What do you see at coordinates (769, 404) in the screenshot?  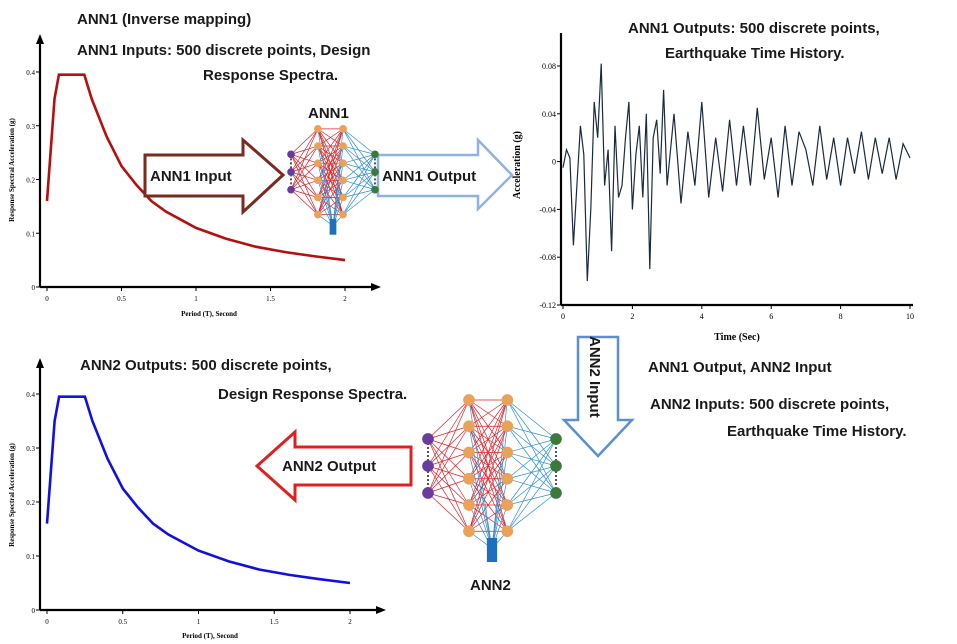 I see `ann2-inputs-line1: ANN2 Inputs: 500 discrete points,` at bounding box center [769, 404].